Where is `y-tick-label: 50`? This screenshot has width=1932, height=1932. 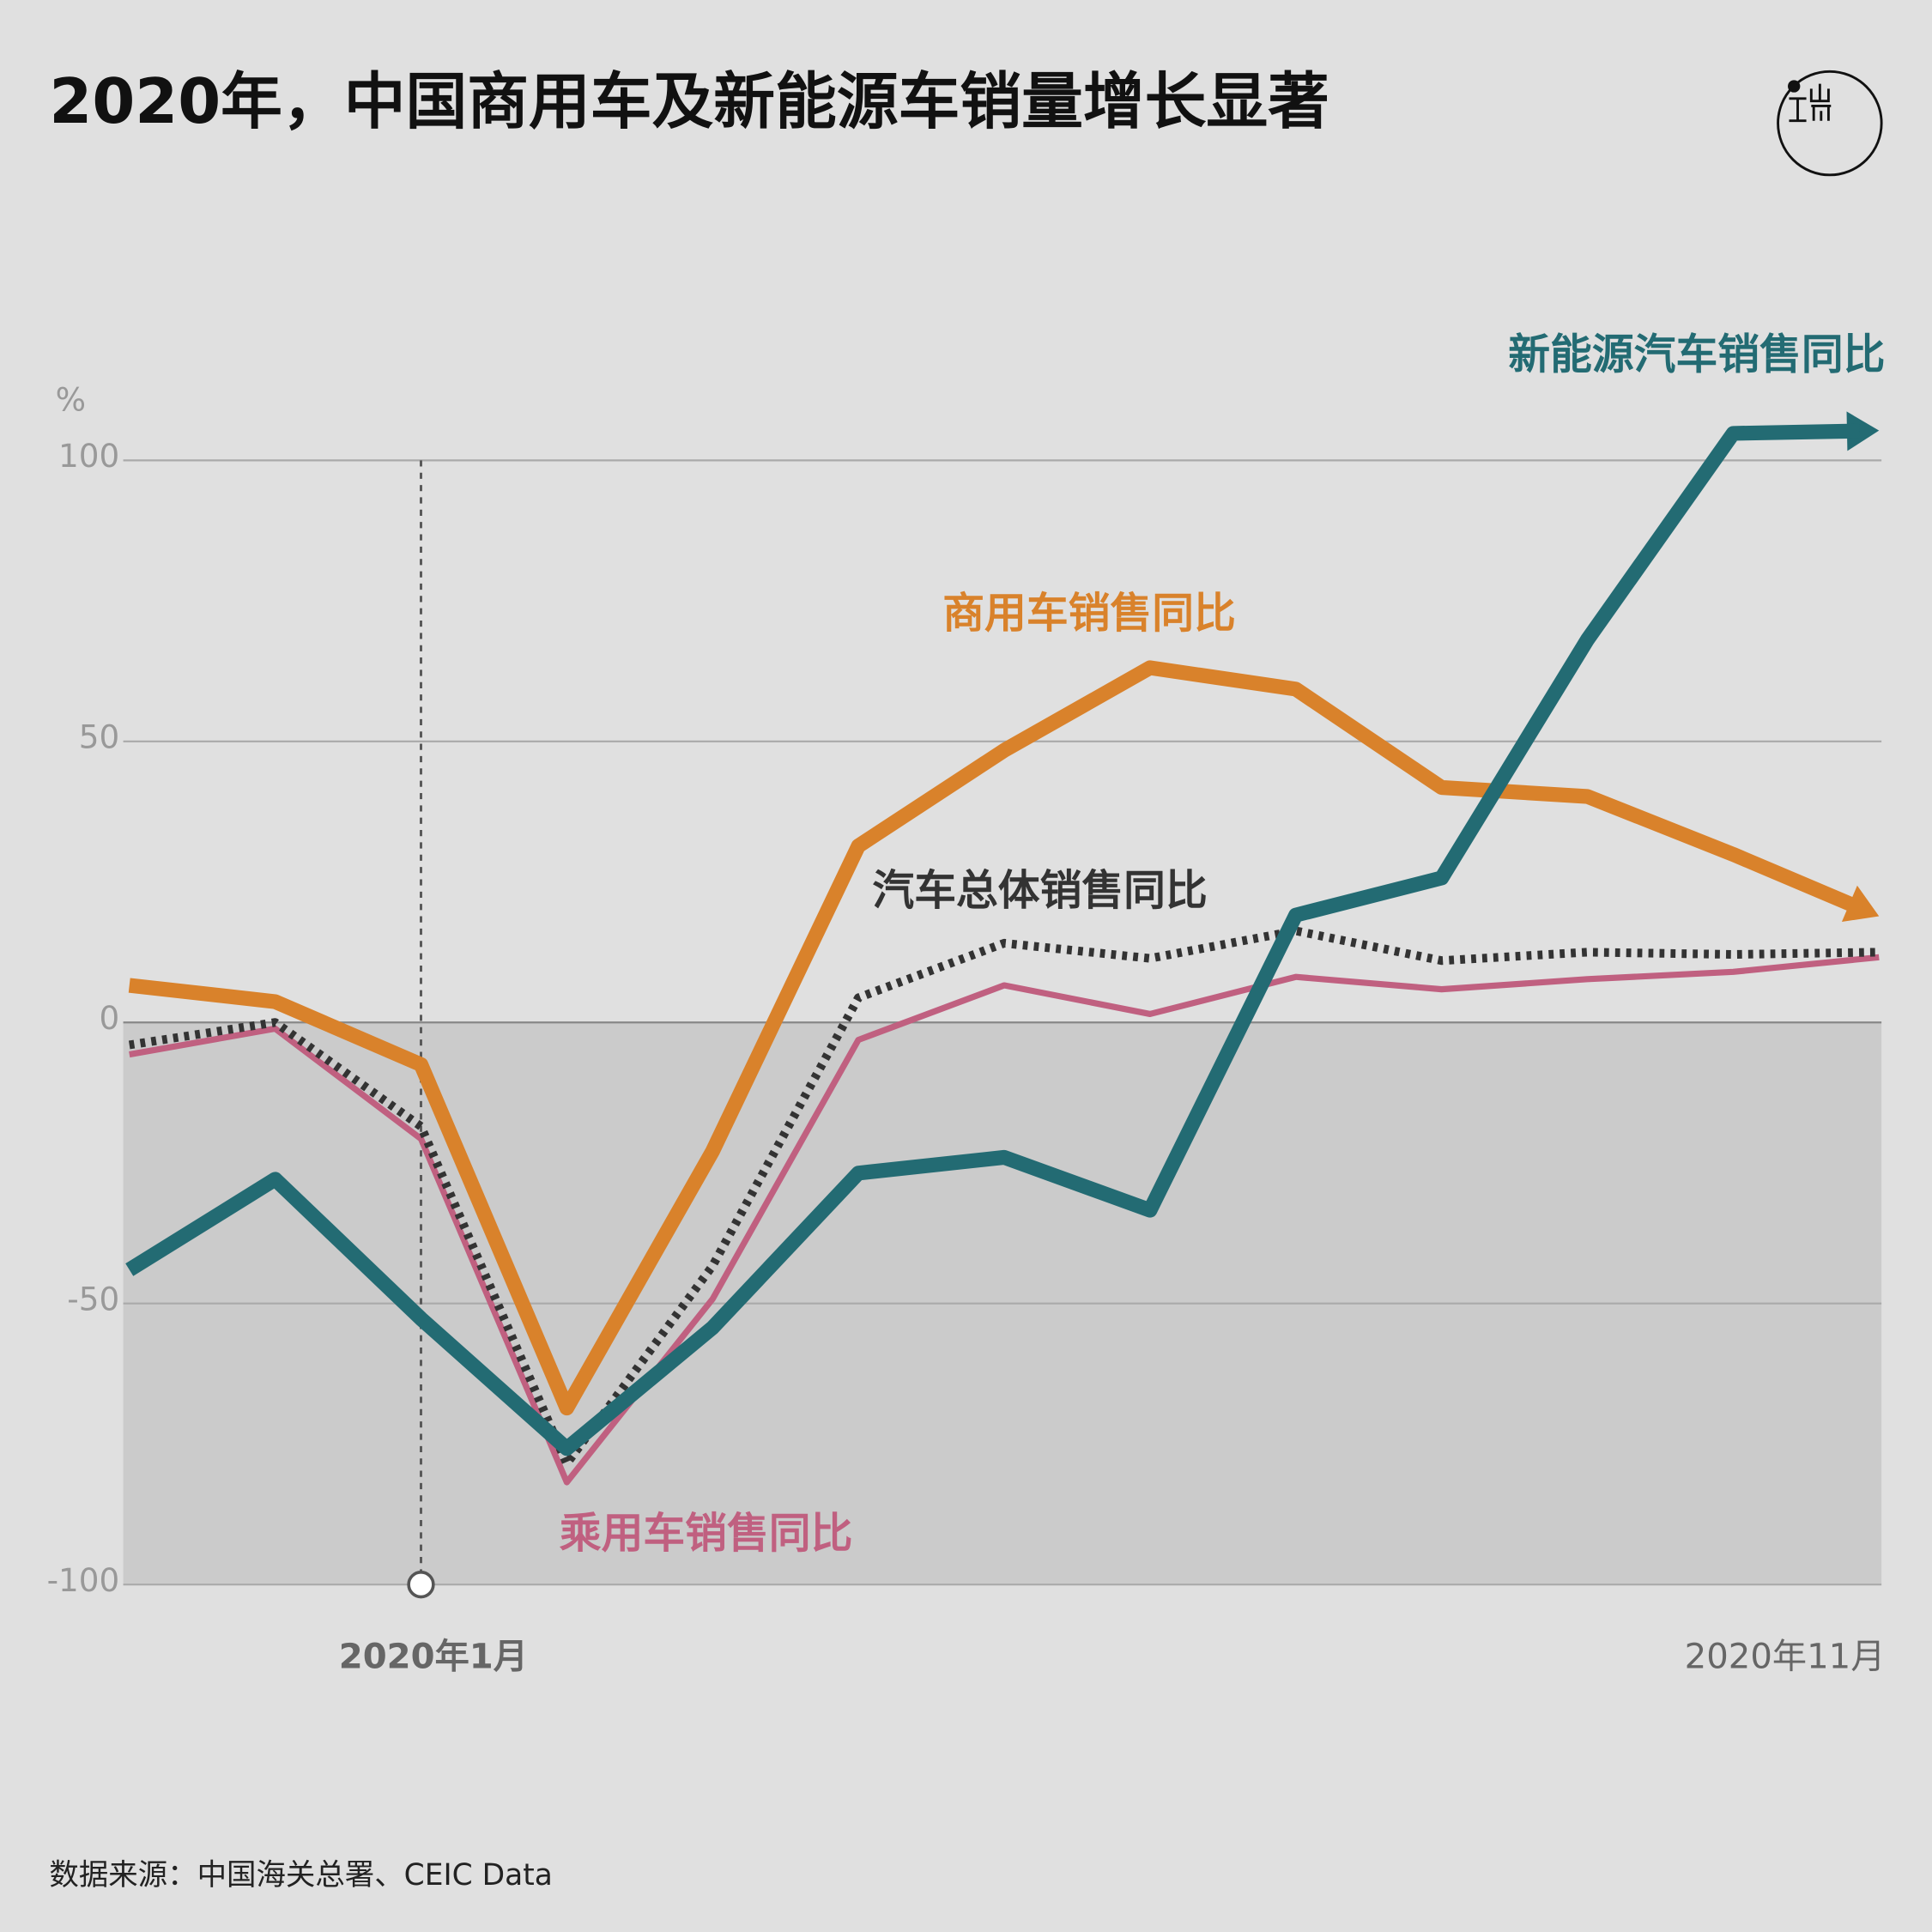 y-tick-label: 50 is located at coordinates (99, 737).